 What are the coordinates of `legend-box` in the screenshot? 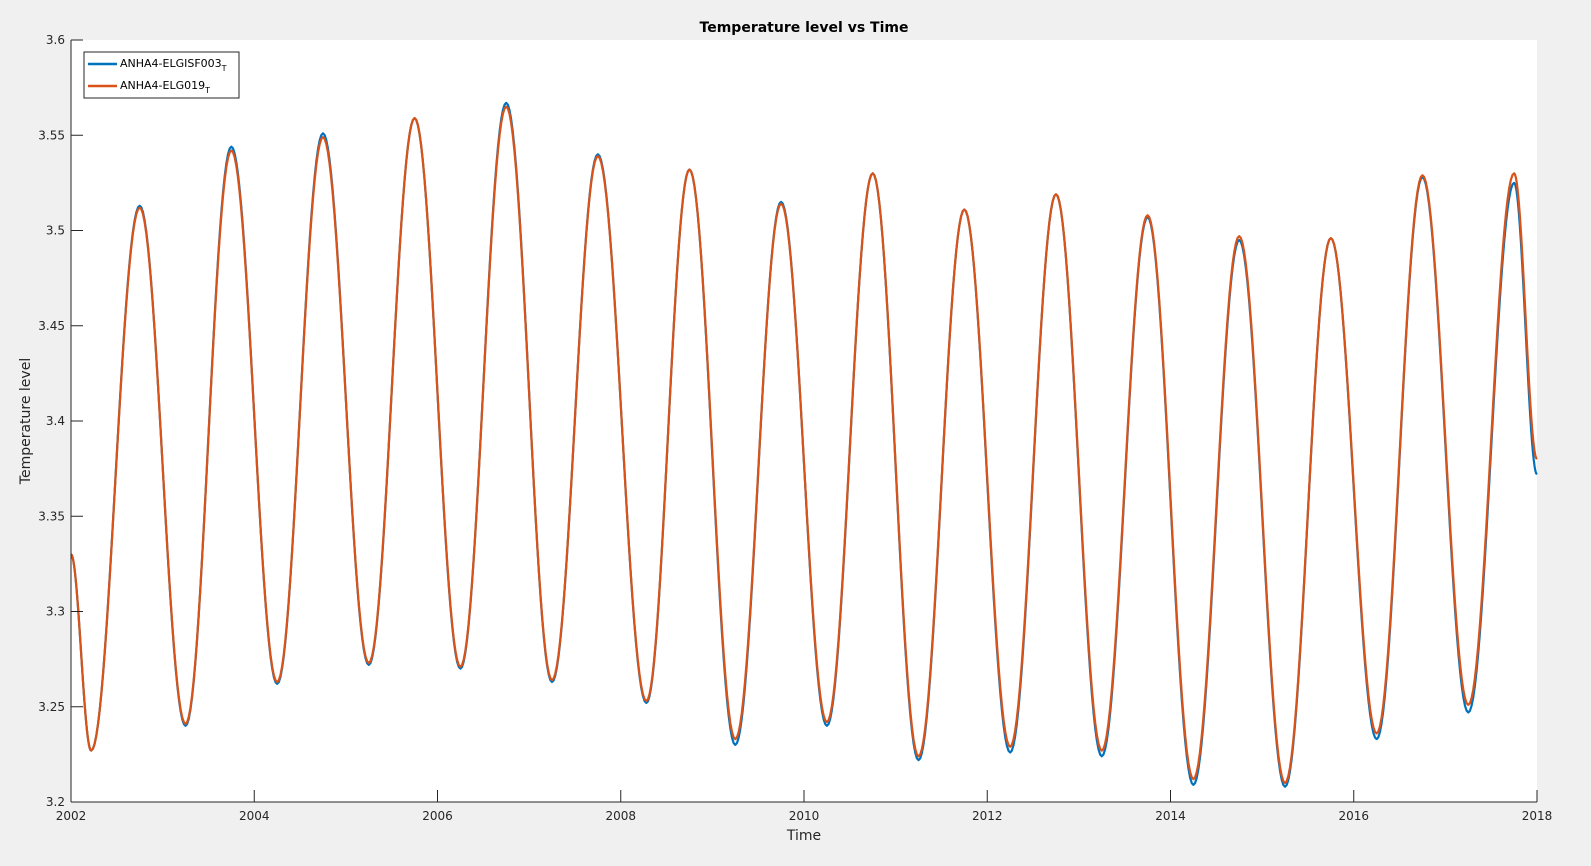 It's located at (161, 75).